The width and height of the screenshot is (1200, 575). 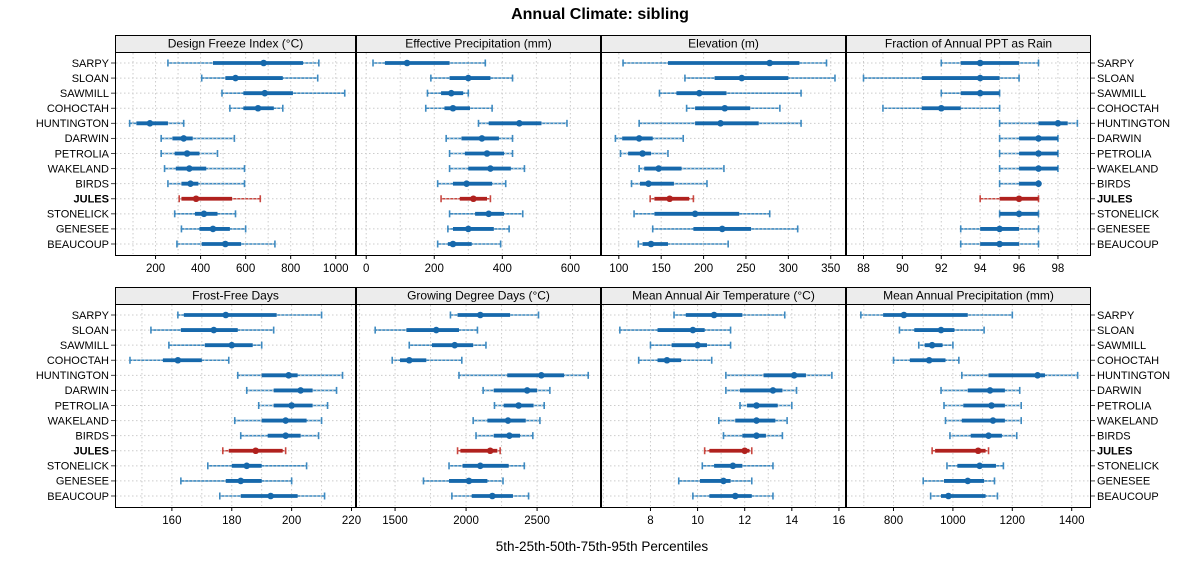 I want to click on x-tick-label: 1200, so click(x=1013, y=521).